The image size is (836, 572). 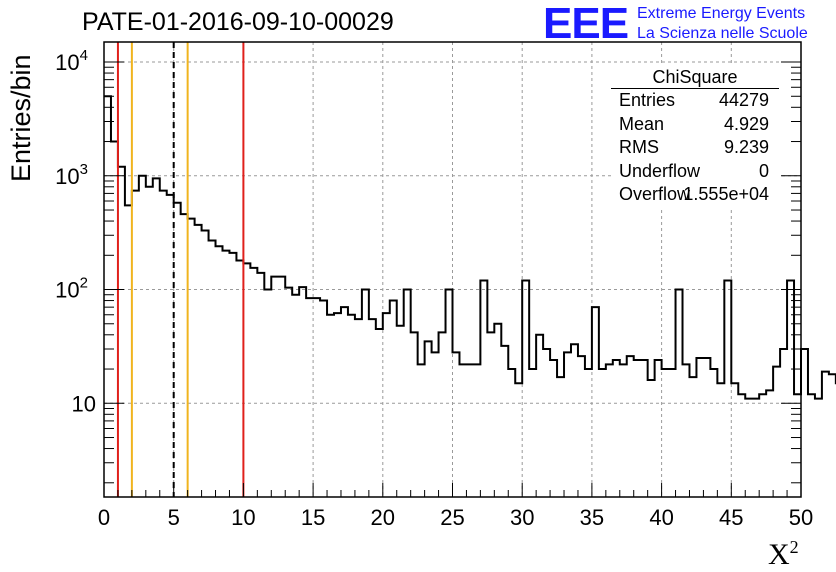 I want to click on x-axis-label: X2, so click(x=783, y=554).